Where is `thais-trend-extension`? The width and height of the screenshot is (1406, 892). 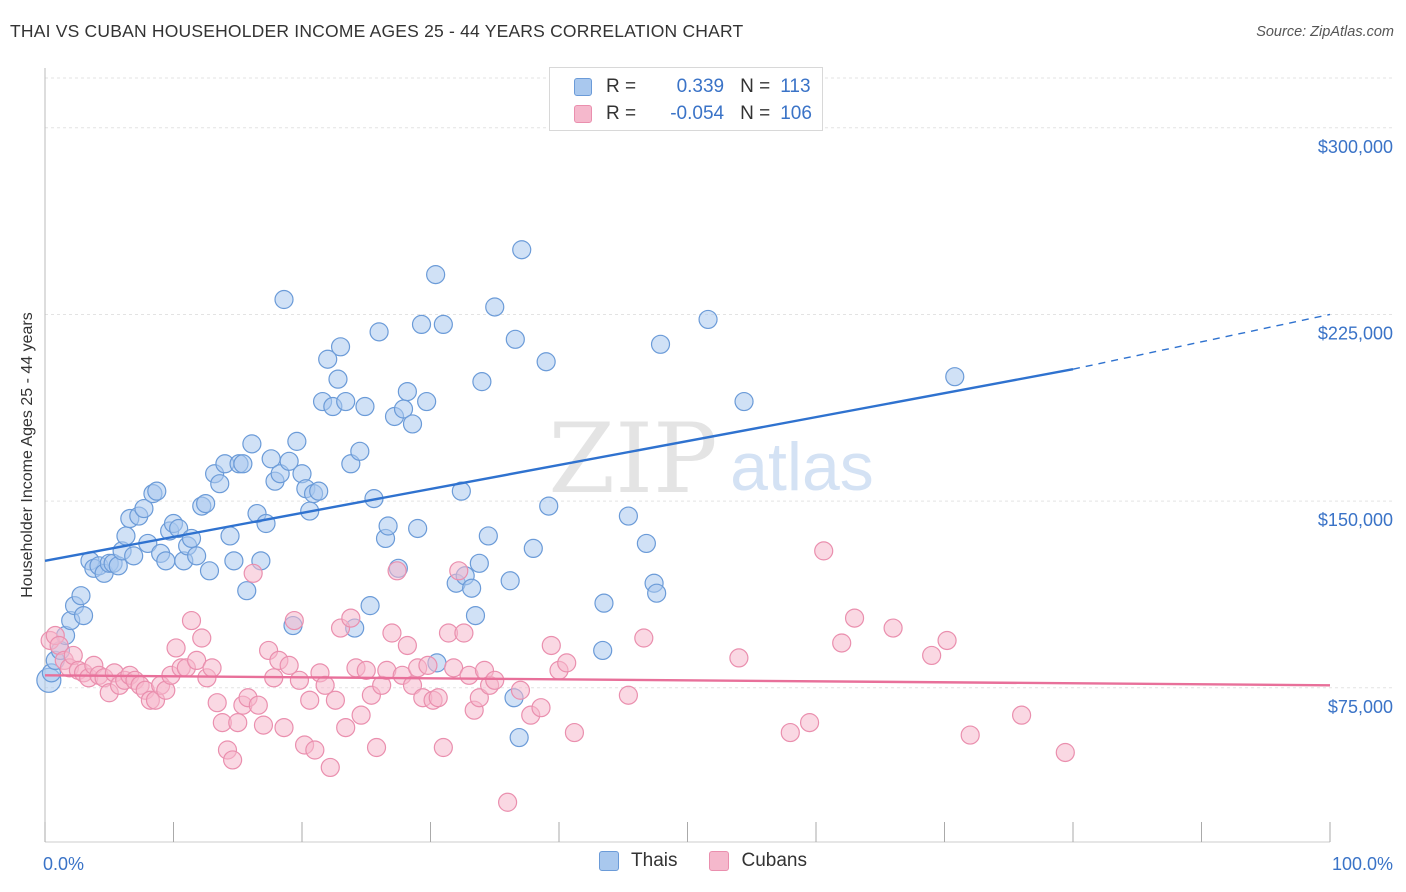
thais-trend-extension is located at coordinates (1201, 341).